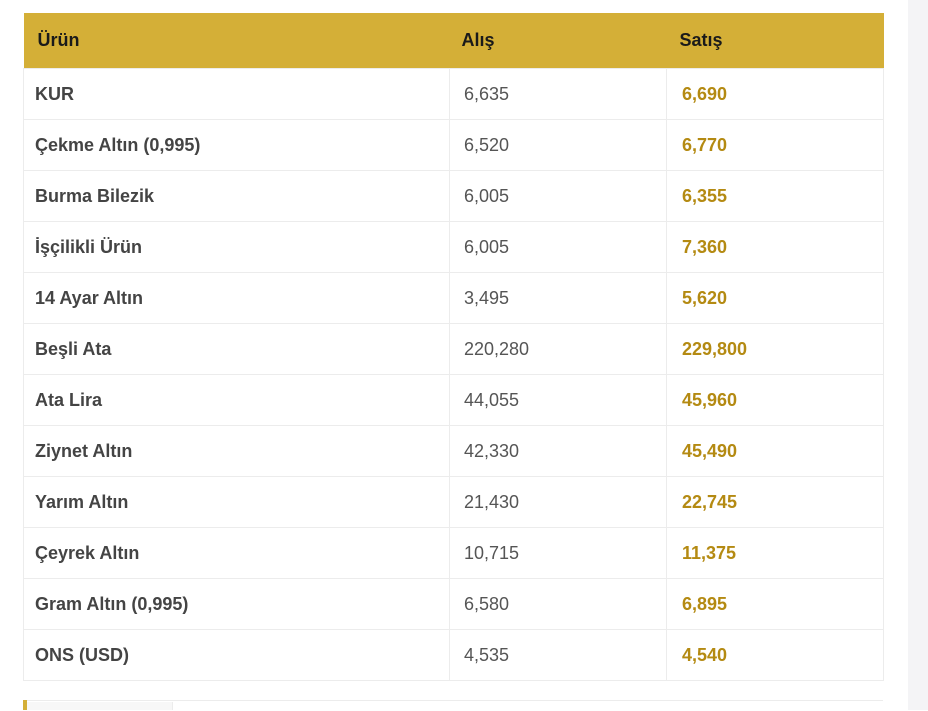  What do you see at coordinates (775, 604) in the screenshot?
I see `sell-price: 6,895` at bounding box center [775, 604].